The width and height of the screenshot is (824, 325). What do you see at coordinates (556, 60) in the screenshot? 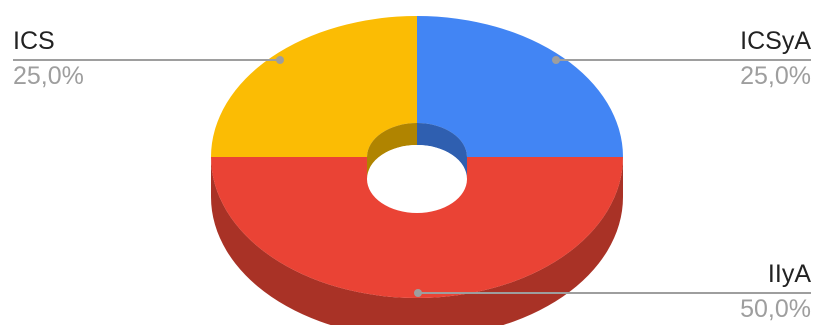
I see `leader-dot-icsya` at bounding box center [556, 60].